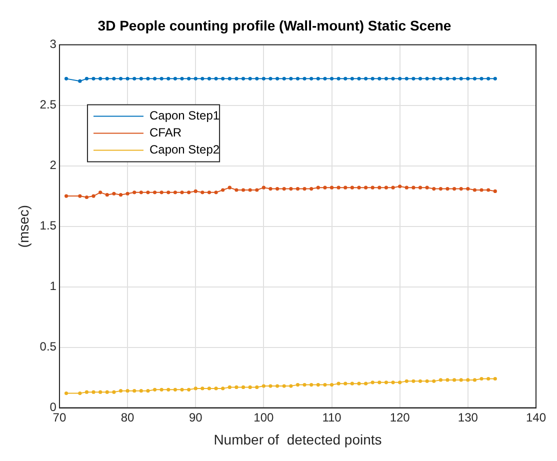 The height and width of the screenshot is (461, 557). Describe the element at coordinates (184, 115) in the screenshot. I see `legend-label: Capon Step1` at that location.